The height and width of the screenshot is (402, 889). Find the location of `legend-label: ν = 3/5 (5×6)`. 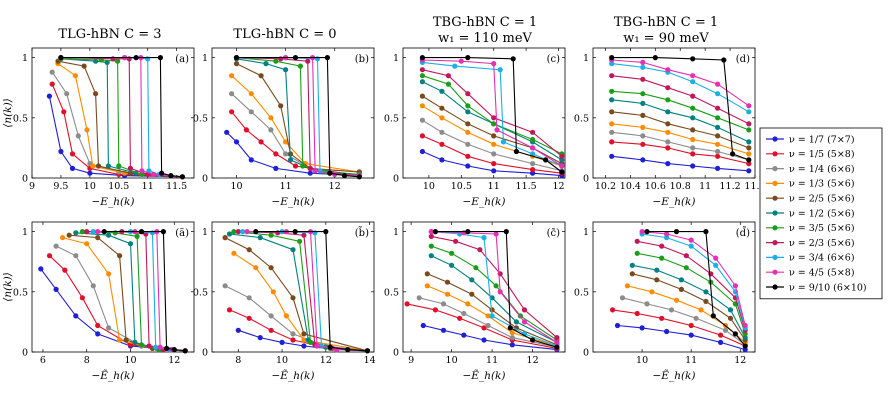

legend-label: ν = 3/5 (5×6) is located at coordinates (822, 228).